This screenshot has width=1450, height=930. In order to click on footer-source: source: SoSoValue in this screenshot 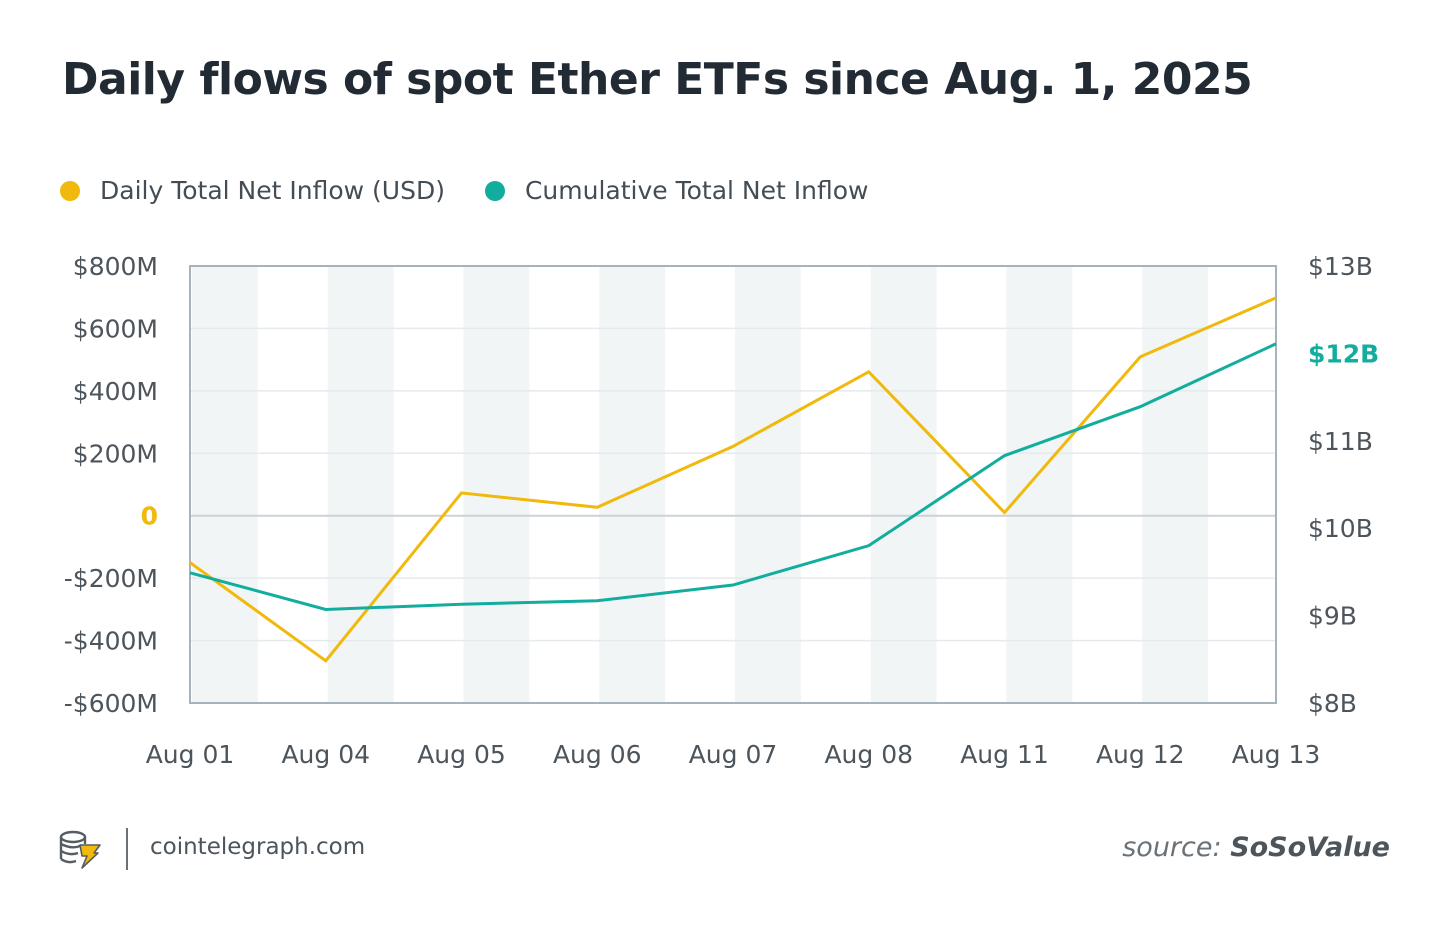, I will do `click(1256, 847)`.